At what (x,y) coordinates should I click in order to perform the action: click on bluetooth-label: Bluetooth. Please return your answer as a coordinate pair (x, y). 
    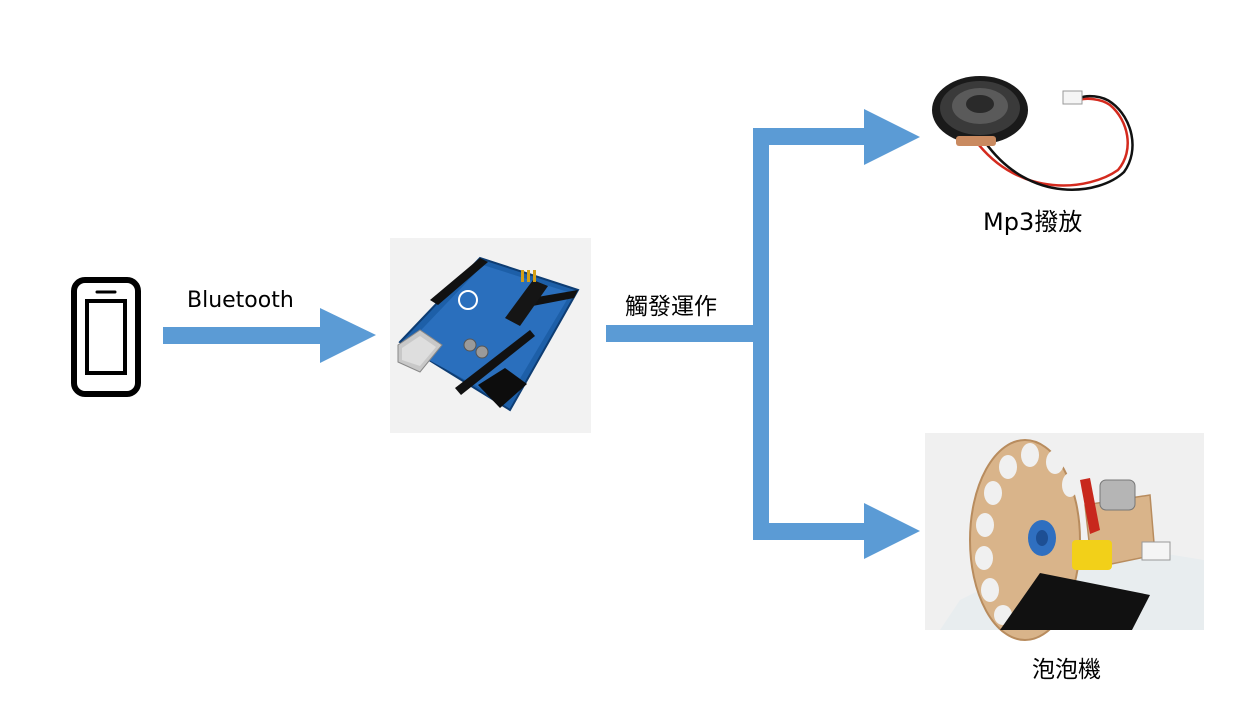
    Looking at the image, I should click on (240, 300).